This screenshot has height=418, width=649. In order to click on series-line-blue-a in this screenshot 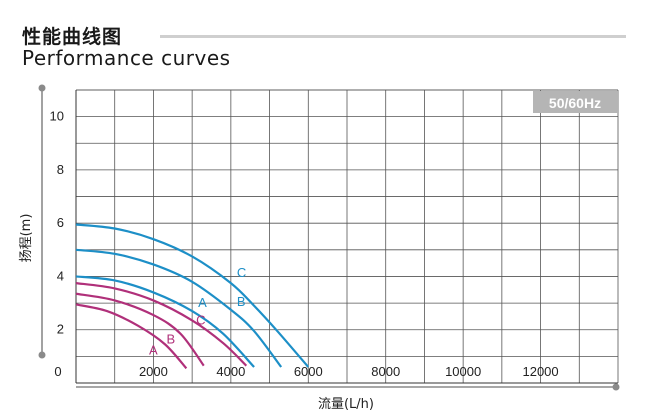, I will do `click(165, 321)`.